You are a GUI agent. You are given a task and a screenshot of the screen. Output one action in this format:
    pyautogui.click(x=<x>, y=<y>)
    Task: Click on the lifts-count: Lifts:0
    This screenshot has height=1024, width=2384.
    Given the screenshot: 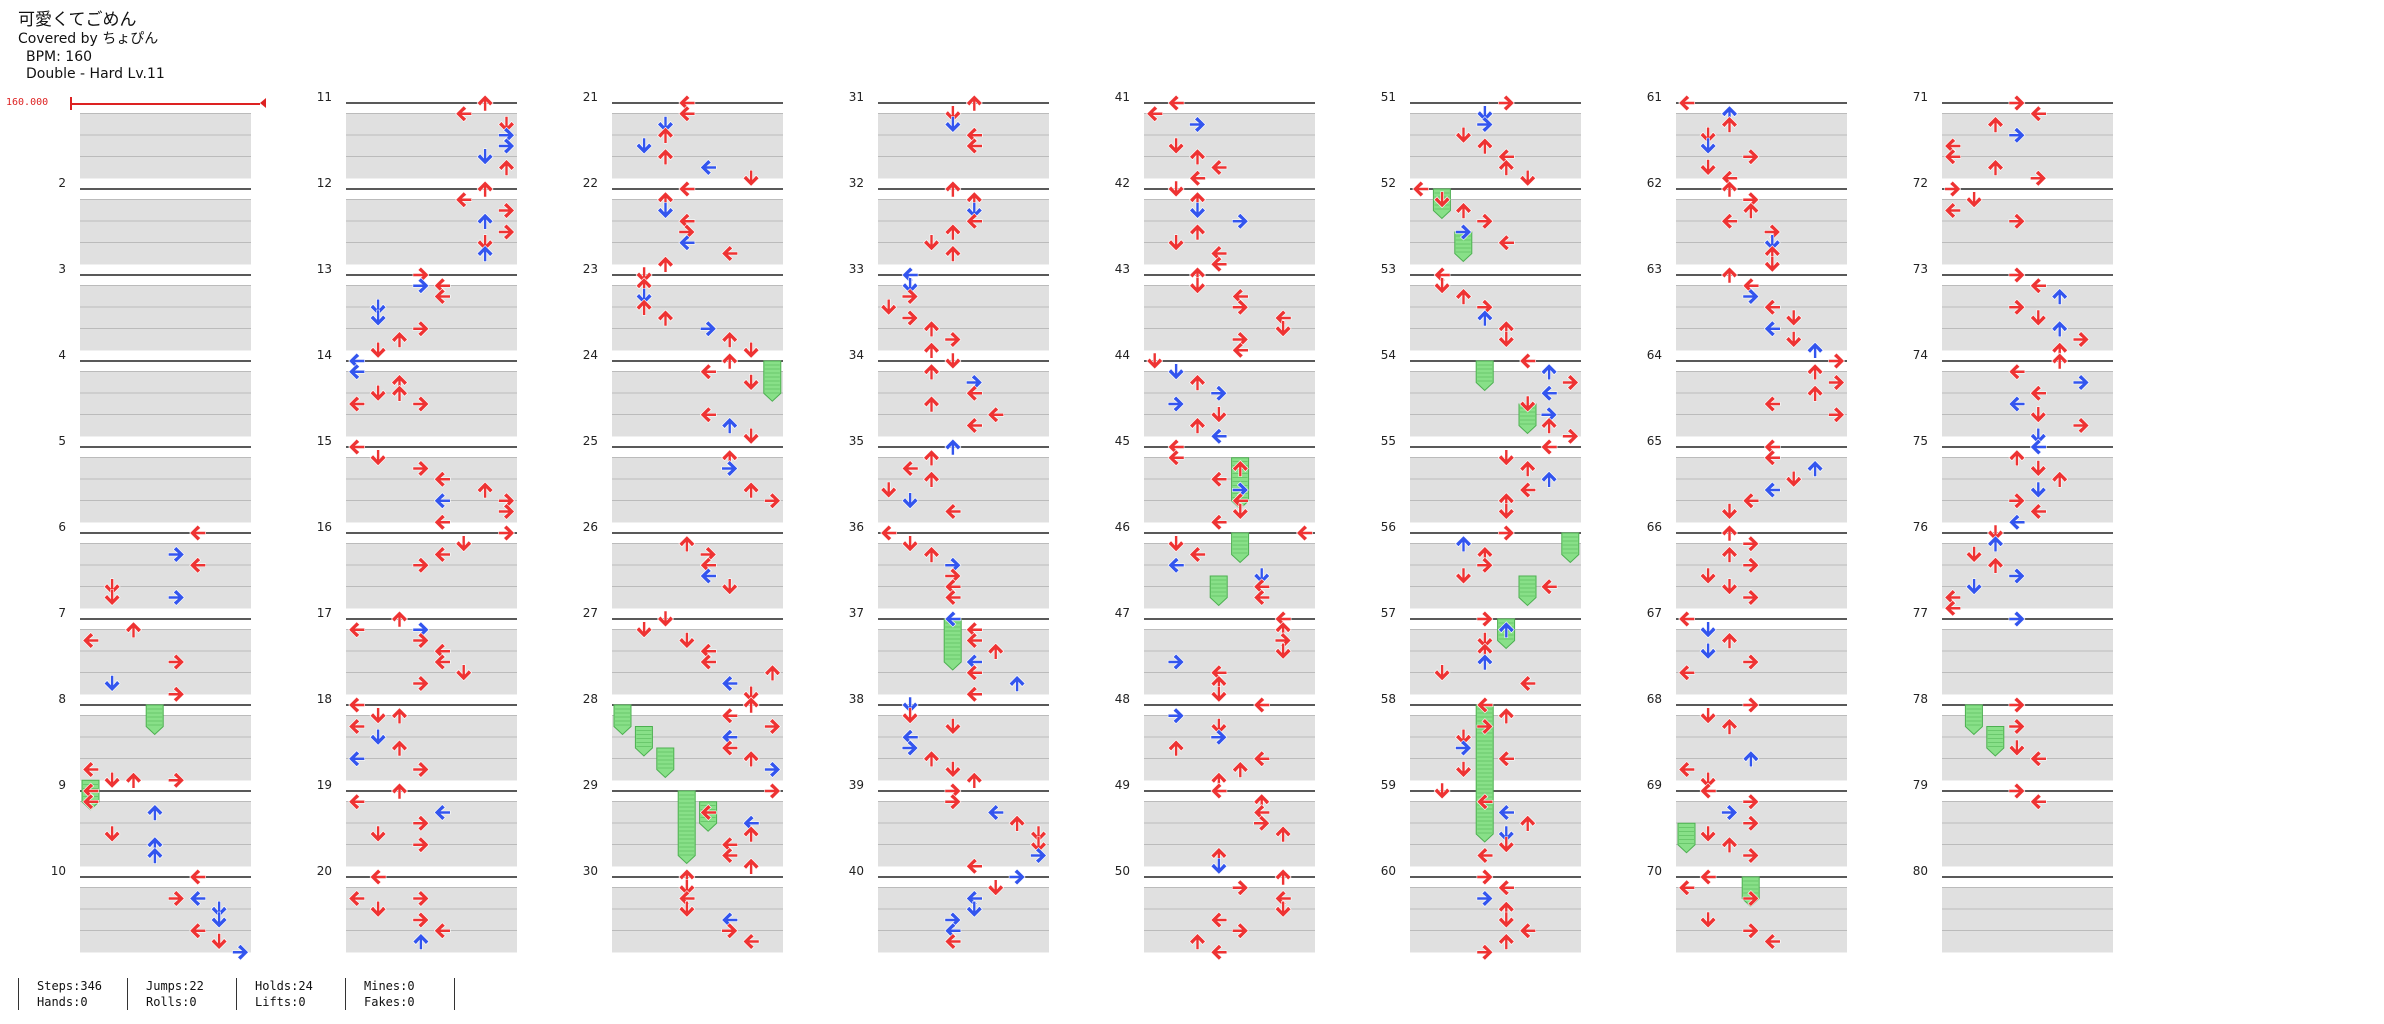 What is the action you would take?
    pyautogui.click(x=280, y=1002)
    